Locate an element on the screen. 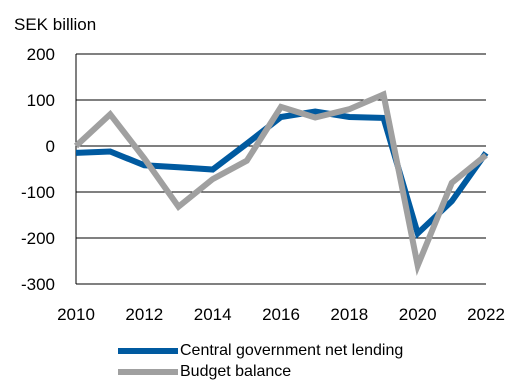  x-tick-label: 2022 is located at coordinates (486, 314).